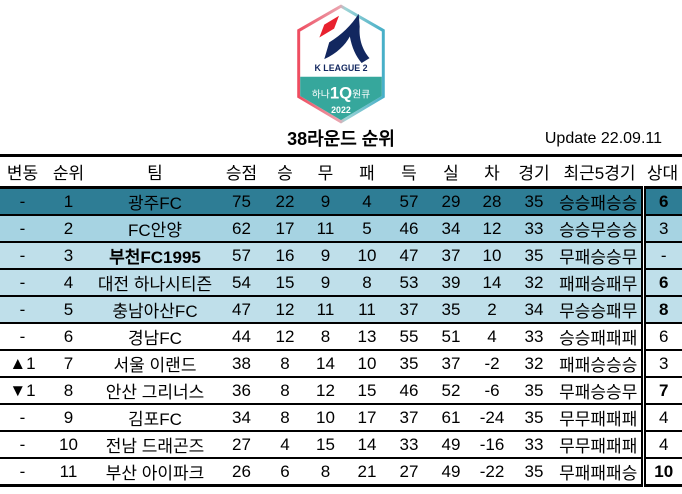 This screenshot has height=494, width=682. Describe the element at coordinates (155, 336) in the screenshot. I see `team-name: 경남FC` at that location.